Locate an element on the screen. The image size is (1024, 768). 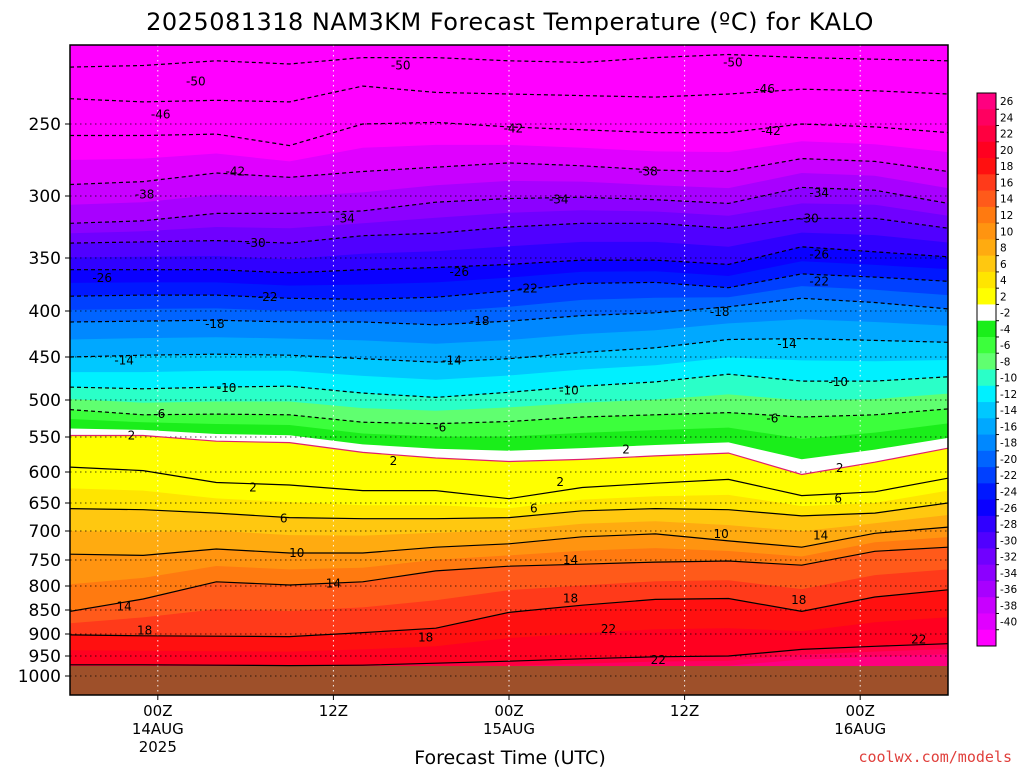
y-tick-label: 650 is located at coordinates (45, 504).